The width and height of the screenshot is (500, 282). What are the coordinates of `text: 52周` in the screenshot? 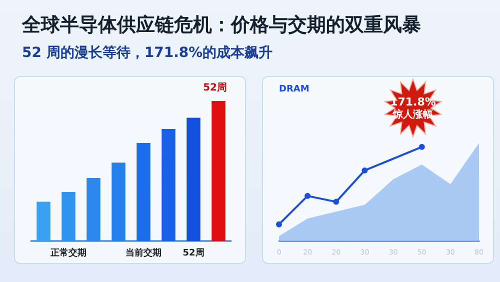 It's located at (215, 88).